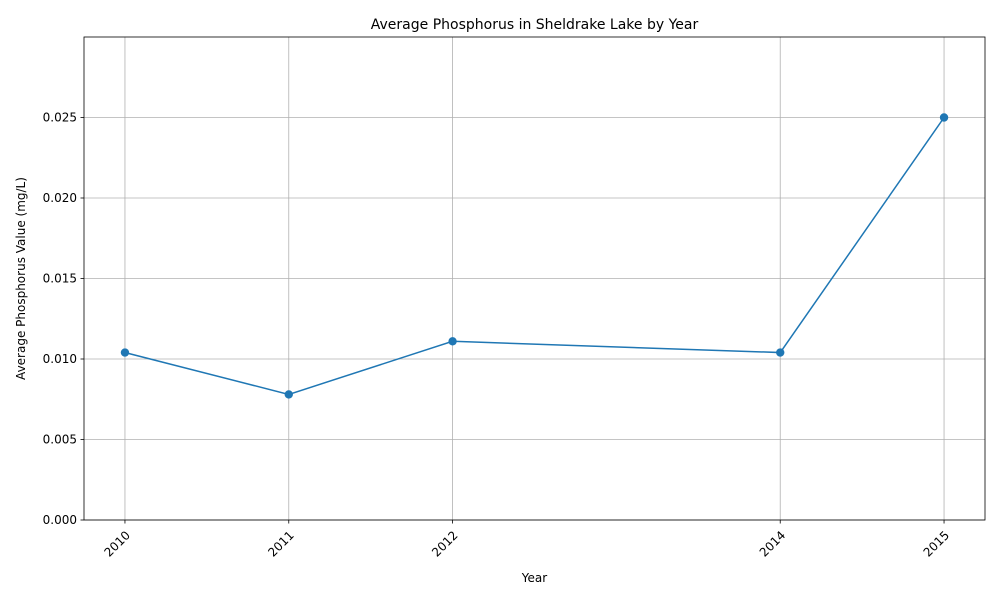 This screenshot has width=1000, height=600. What do you see at coordinates (60, 359) in the screenshot?
I see `y-tick-label: 0.010` at bounding box center [60, 359].